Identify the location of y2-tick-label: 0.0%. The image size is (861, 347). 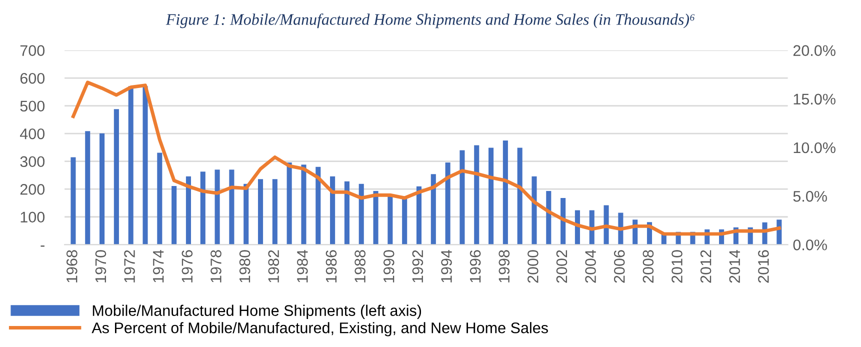
(810, 245).